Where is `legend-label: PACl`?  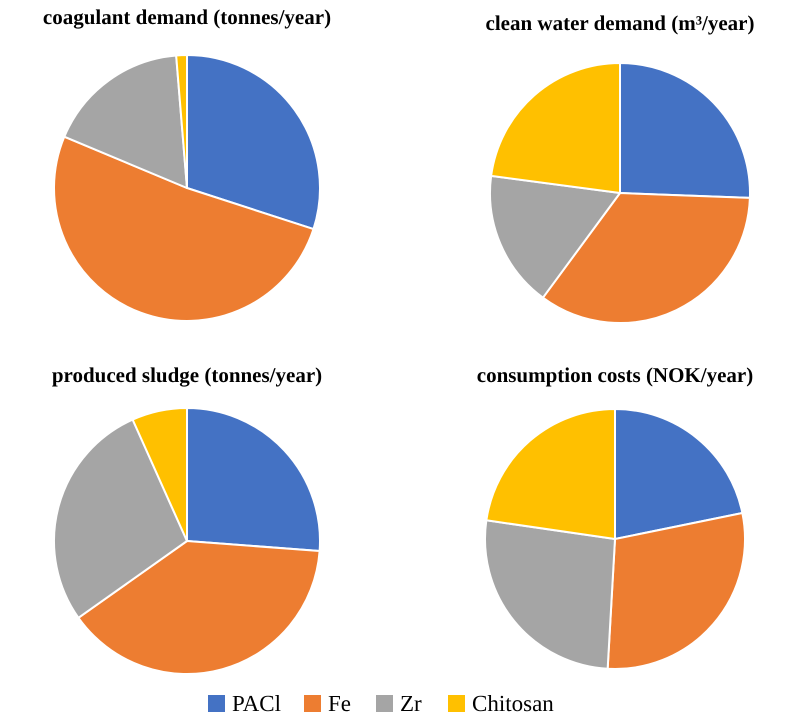
legend-label: PACl is located at coordinates (257, 703).